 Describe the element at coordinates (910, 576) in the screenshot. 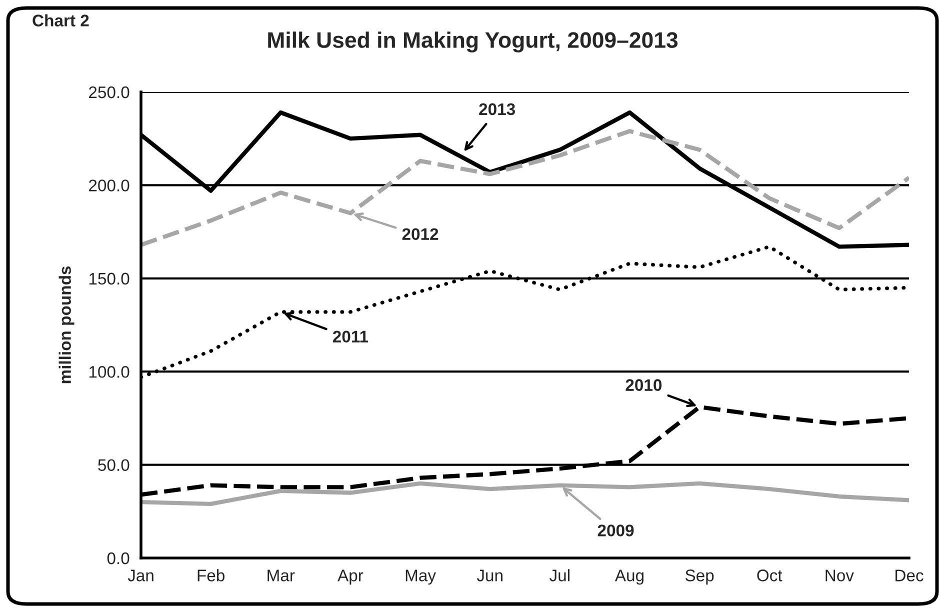

I see `x-tick-label: Dec` at that location.